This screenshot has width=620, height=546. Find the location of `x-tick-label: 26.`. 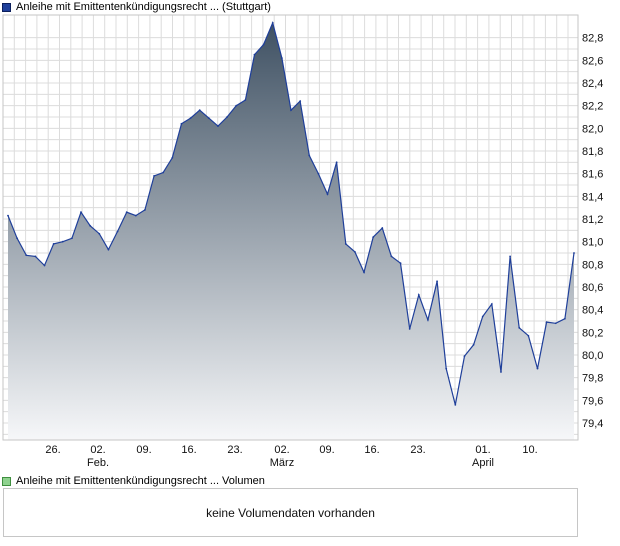

x-tick-label: 26. is located at coordinates (52, 450).